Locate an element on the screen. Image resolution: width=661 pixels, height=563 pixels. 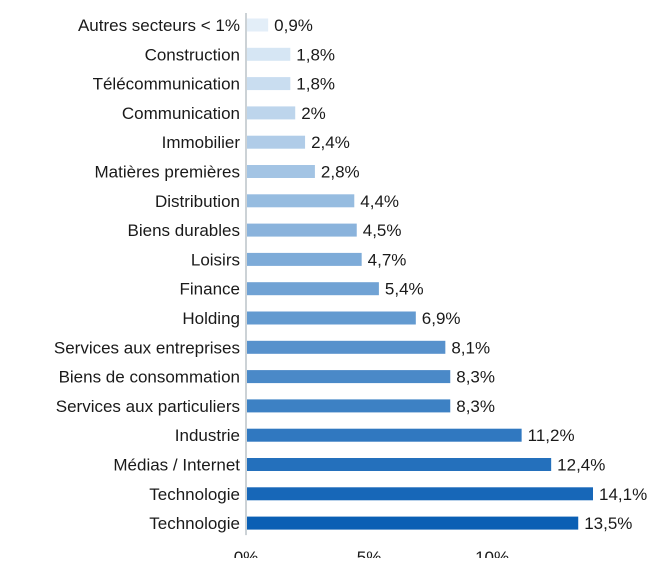
category-label: Services aux entreprises is located at coordinates (147, 347).